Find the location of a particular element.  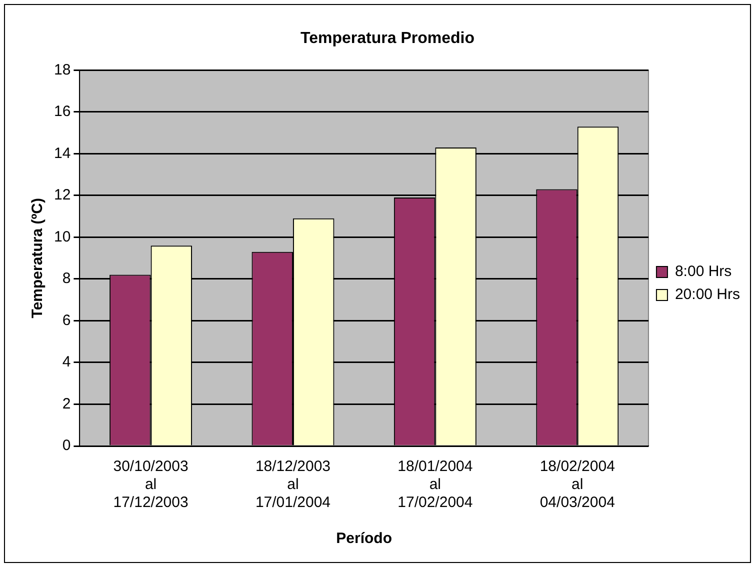

y-tick-label: 16 is located at coordinates (62, 111).